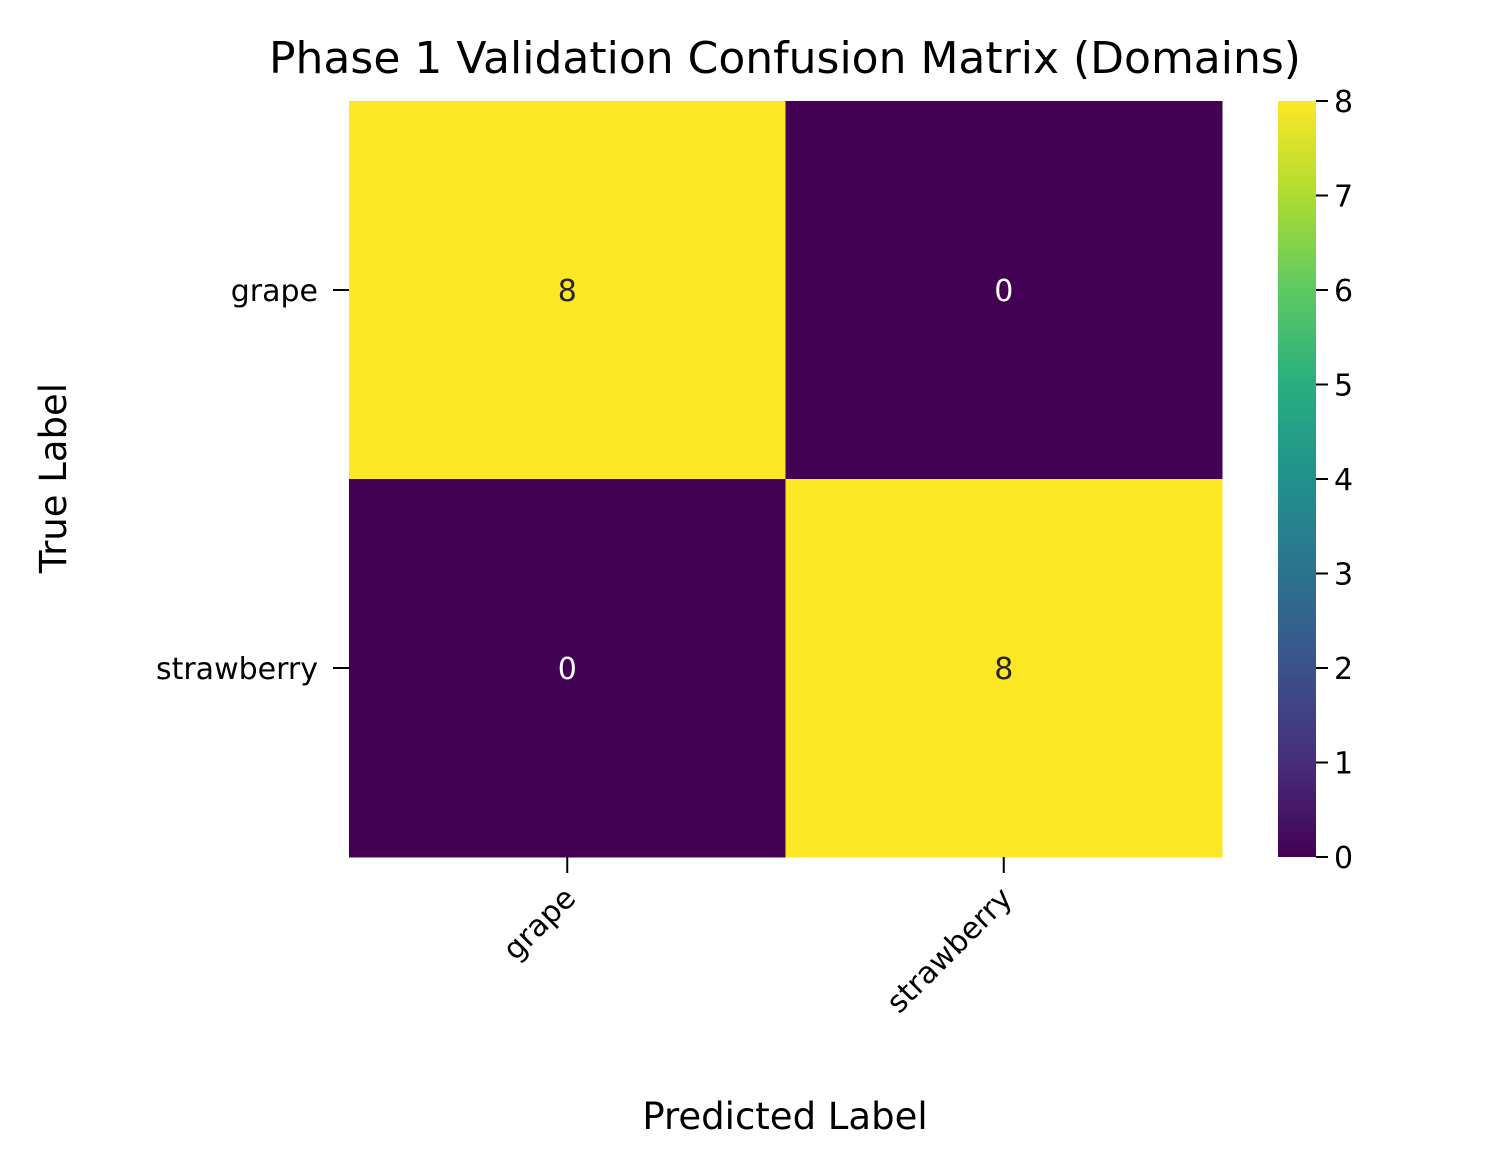  I want to click on y-axis-ticks: grape strawberry, so click(252, 480).